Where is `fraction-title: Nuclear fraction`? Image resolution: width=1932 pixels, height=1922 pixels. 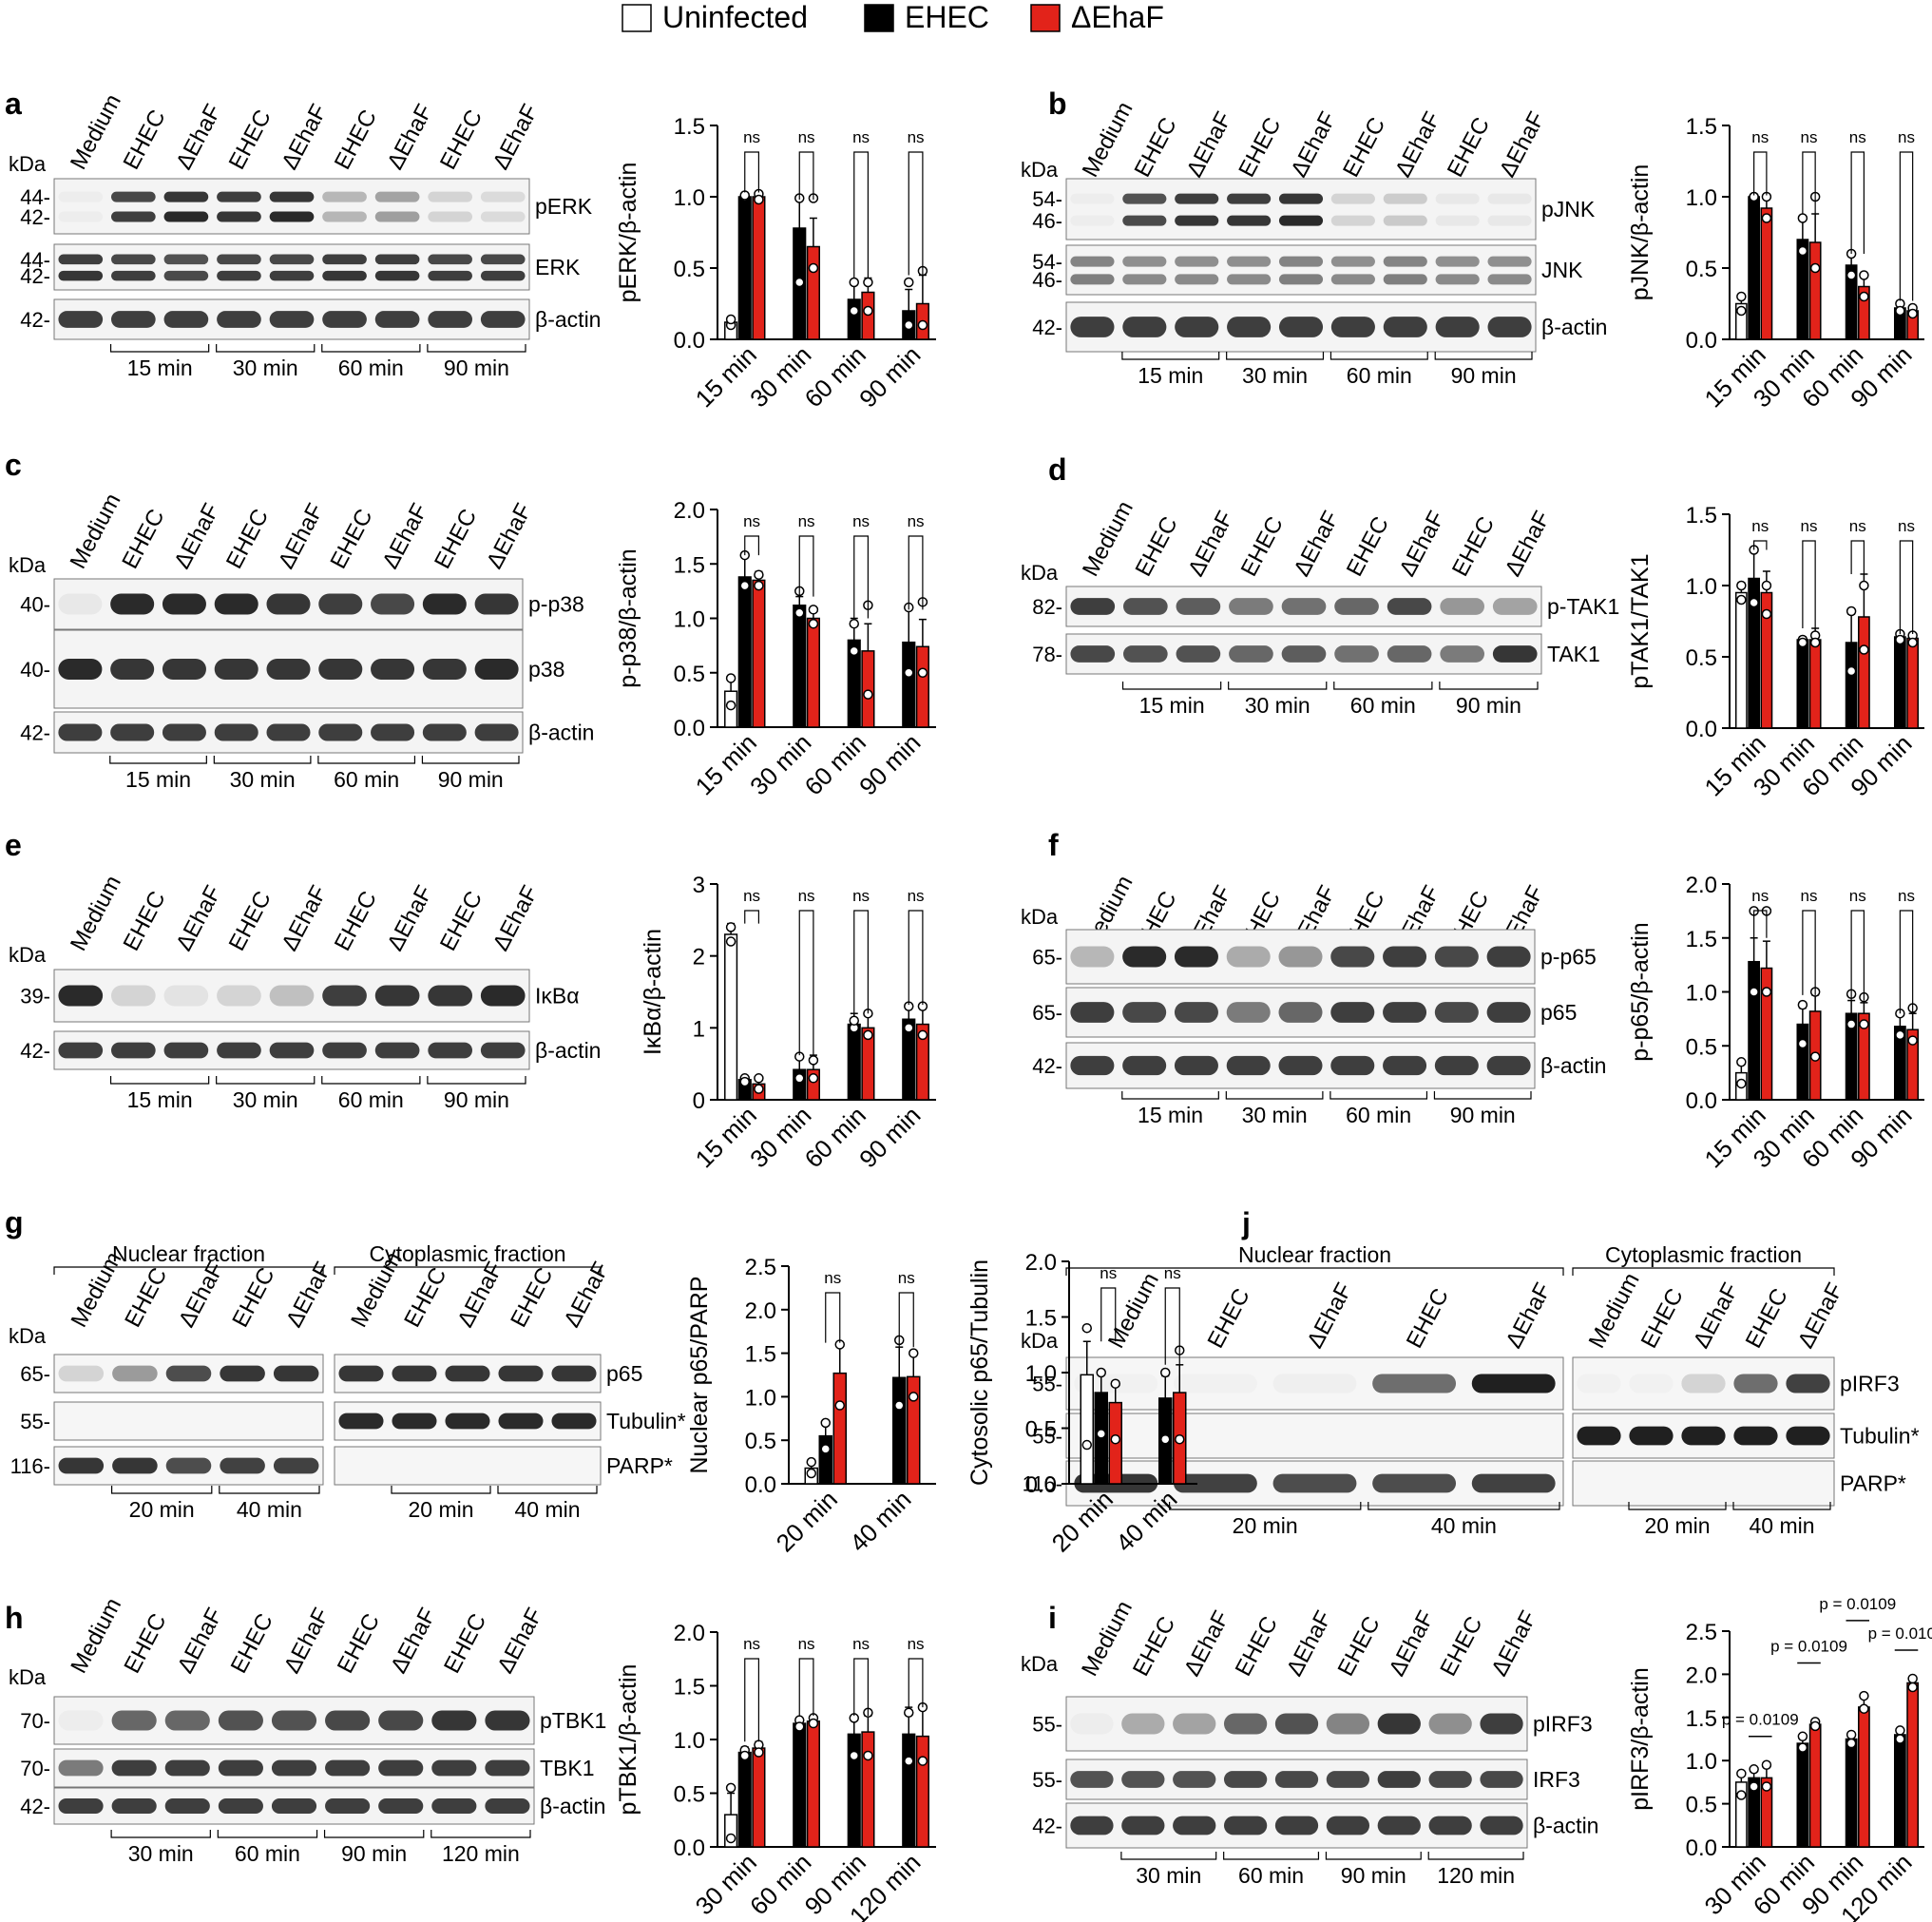
fraction-title: Nuclear fraction is located at coordinates (1314, 1255).